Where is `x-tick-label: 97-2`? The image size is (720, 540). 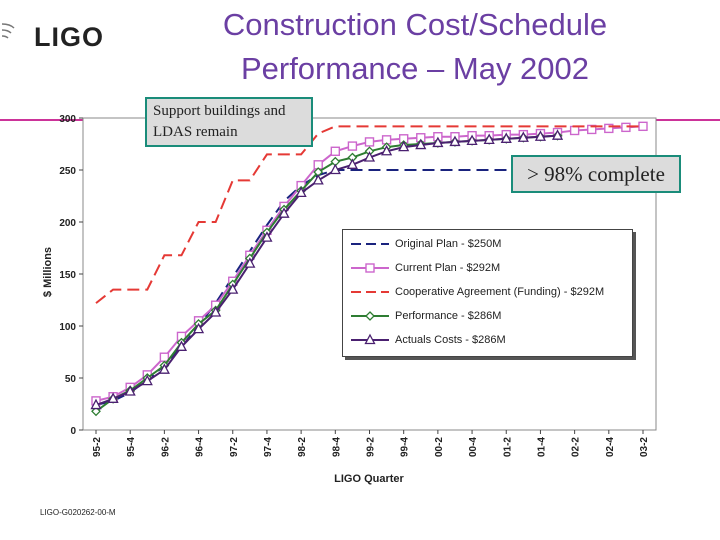
x-tick-label: 97-2 is located at coordinates (234, 447).